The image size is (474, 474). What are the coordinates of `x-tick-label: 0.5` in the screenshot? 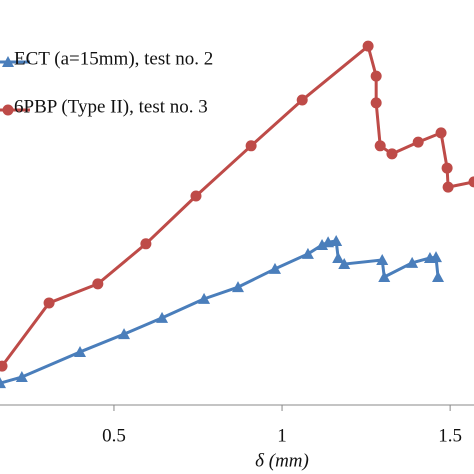 It's located at (114, 435).